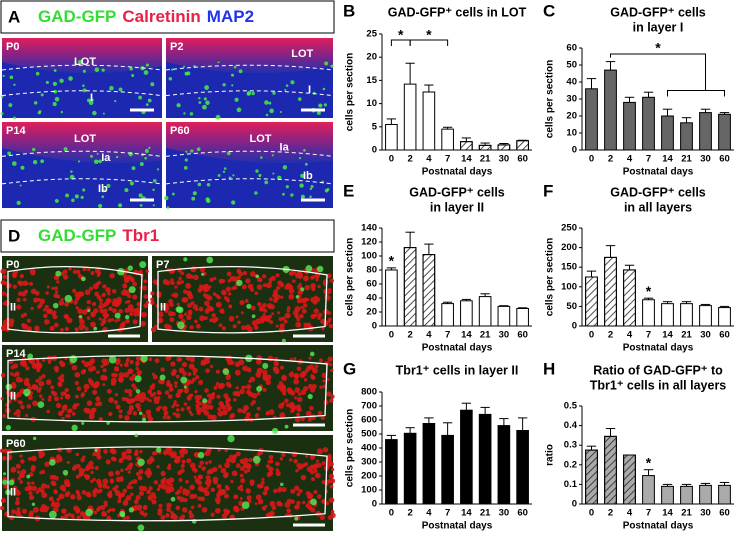 This screenshot has height=534, width=742. Describe the element at coordinates (429, 335) in the screenshot. I see `x-tick-label: 4` at that location.